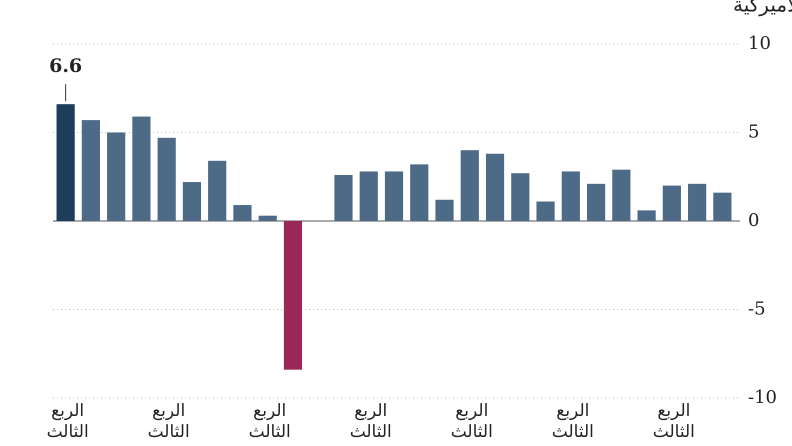 This screenshot has height=446, width=792. What do you see at coordinates (753, 220) in the screenshot?
I see `y-tick-label: 0` at bounding box center [753, 220].